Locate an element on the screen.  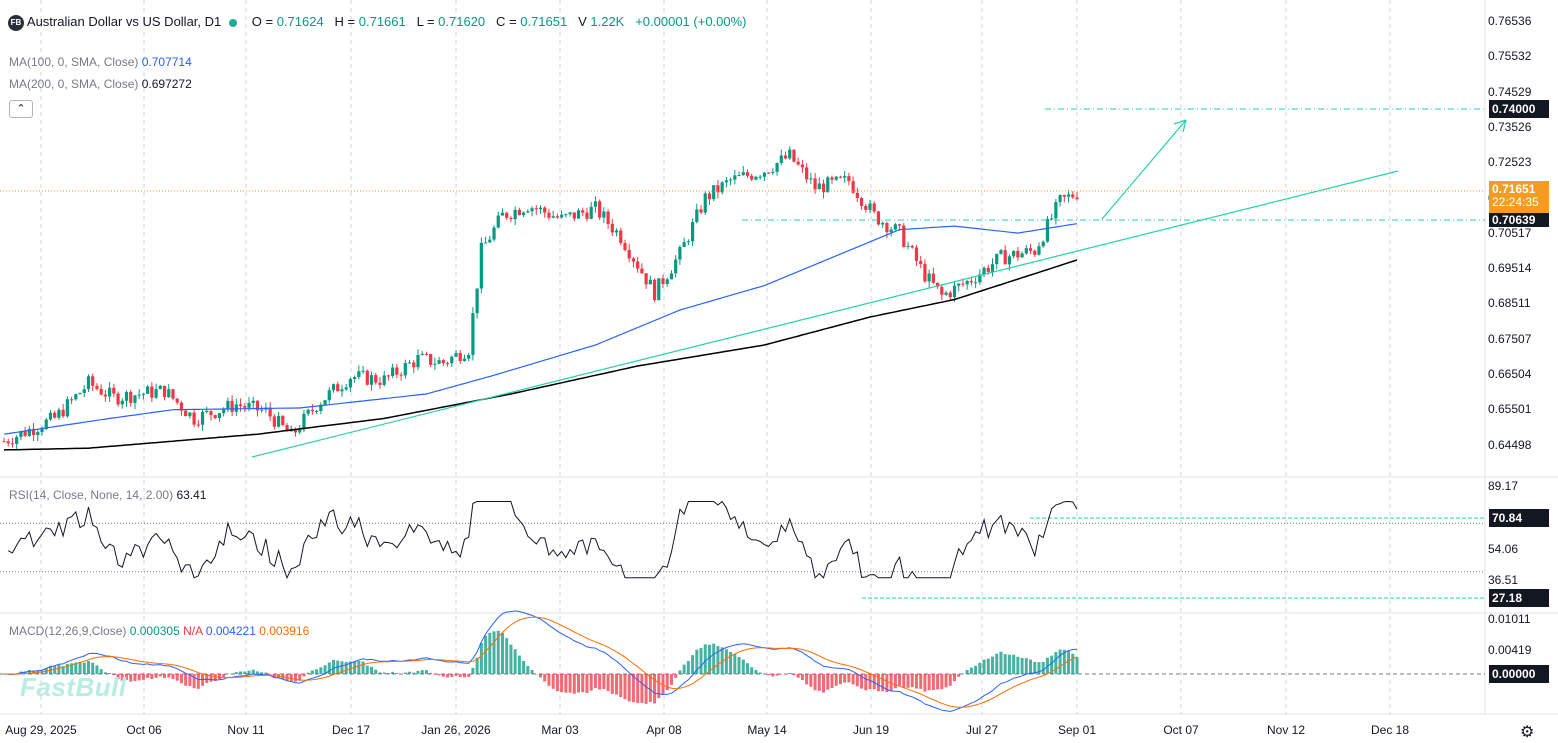
close-value: 0.71651 is located at coordinates (544, 21).